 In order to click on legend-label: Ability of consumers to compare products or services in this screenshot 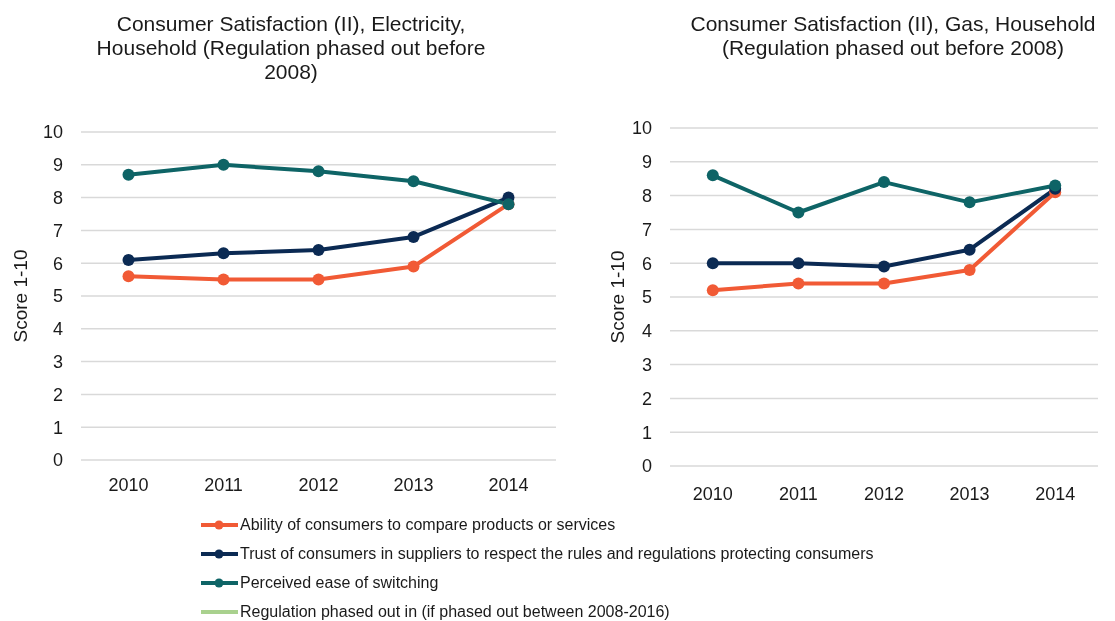, I will do `click(428, 524)`.